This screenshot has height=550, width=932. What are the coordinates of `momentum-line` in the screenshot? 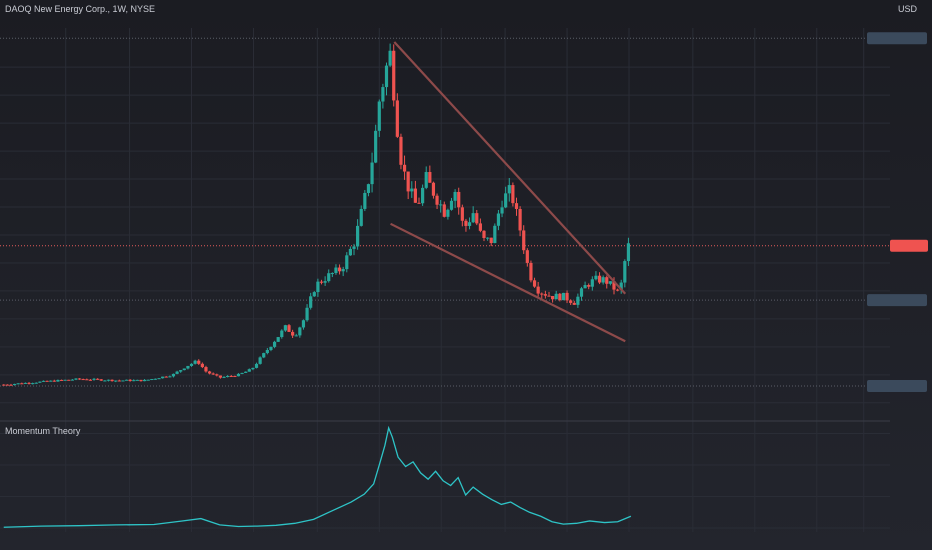 It's located at (317, 476).